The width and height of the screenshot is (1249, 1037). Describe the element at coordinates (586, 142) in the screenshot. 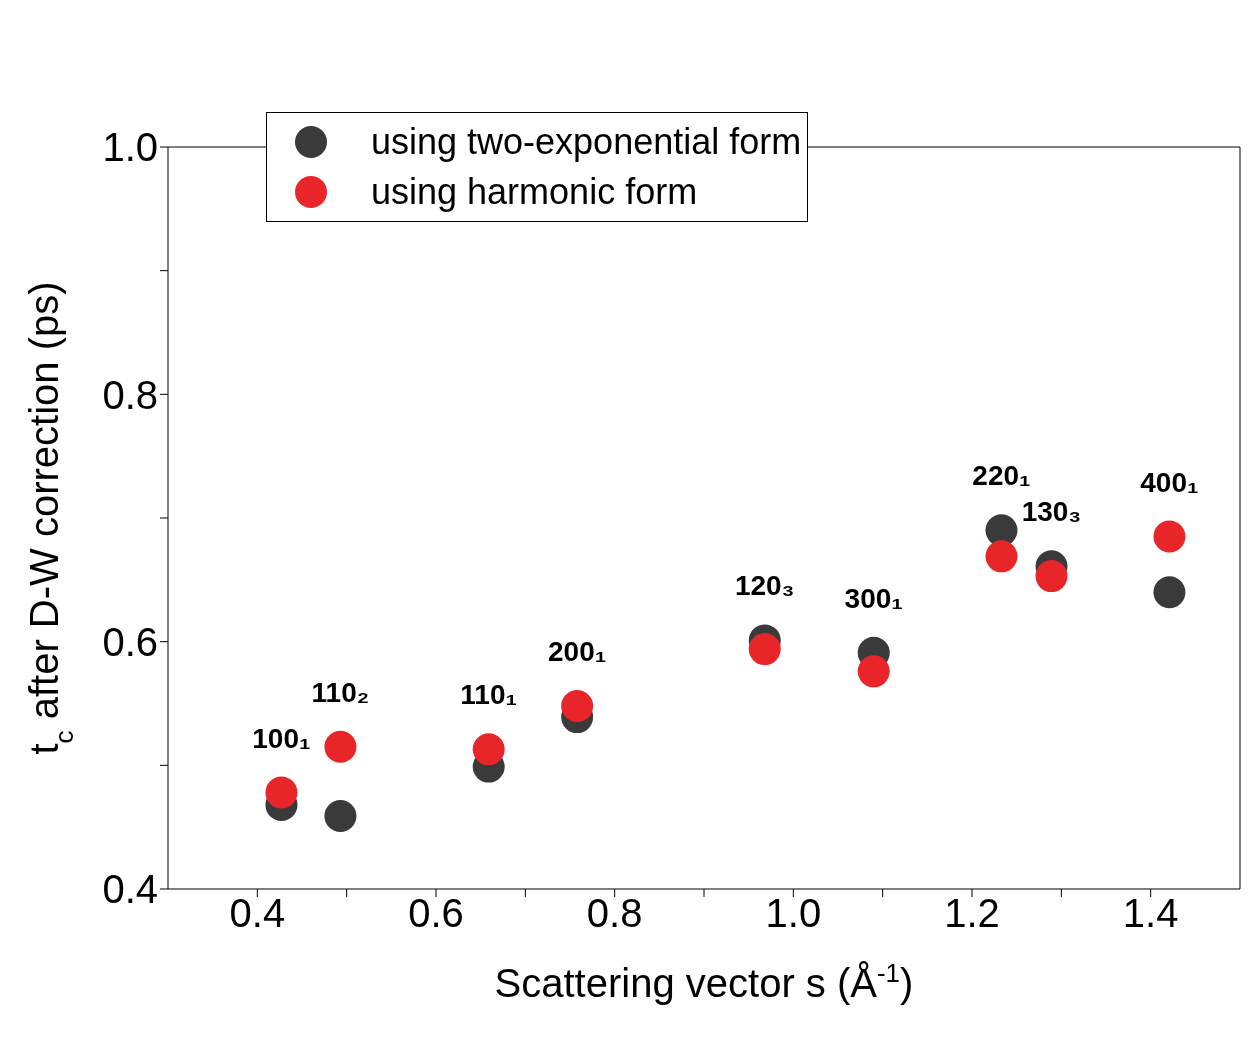

I see `legend-label: using two-exponential form` at that location.